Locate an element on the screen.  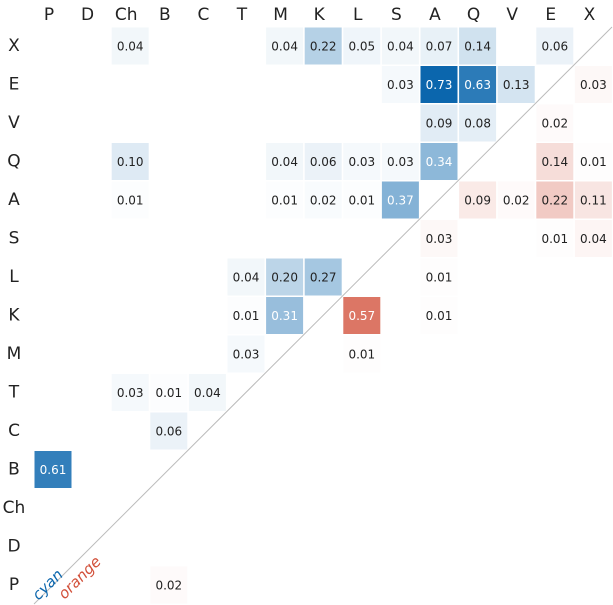
cell-label: 0.20 is located at coordinates (284, 278).